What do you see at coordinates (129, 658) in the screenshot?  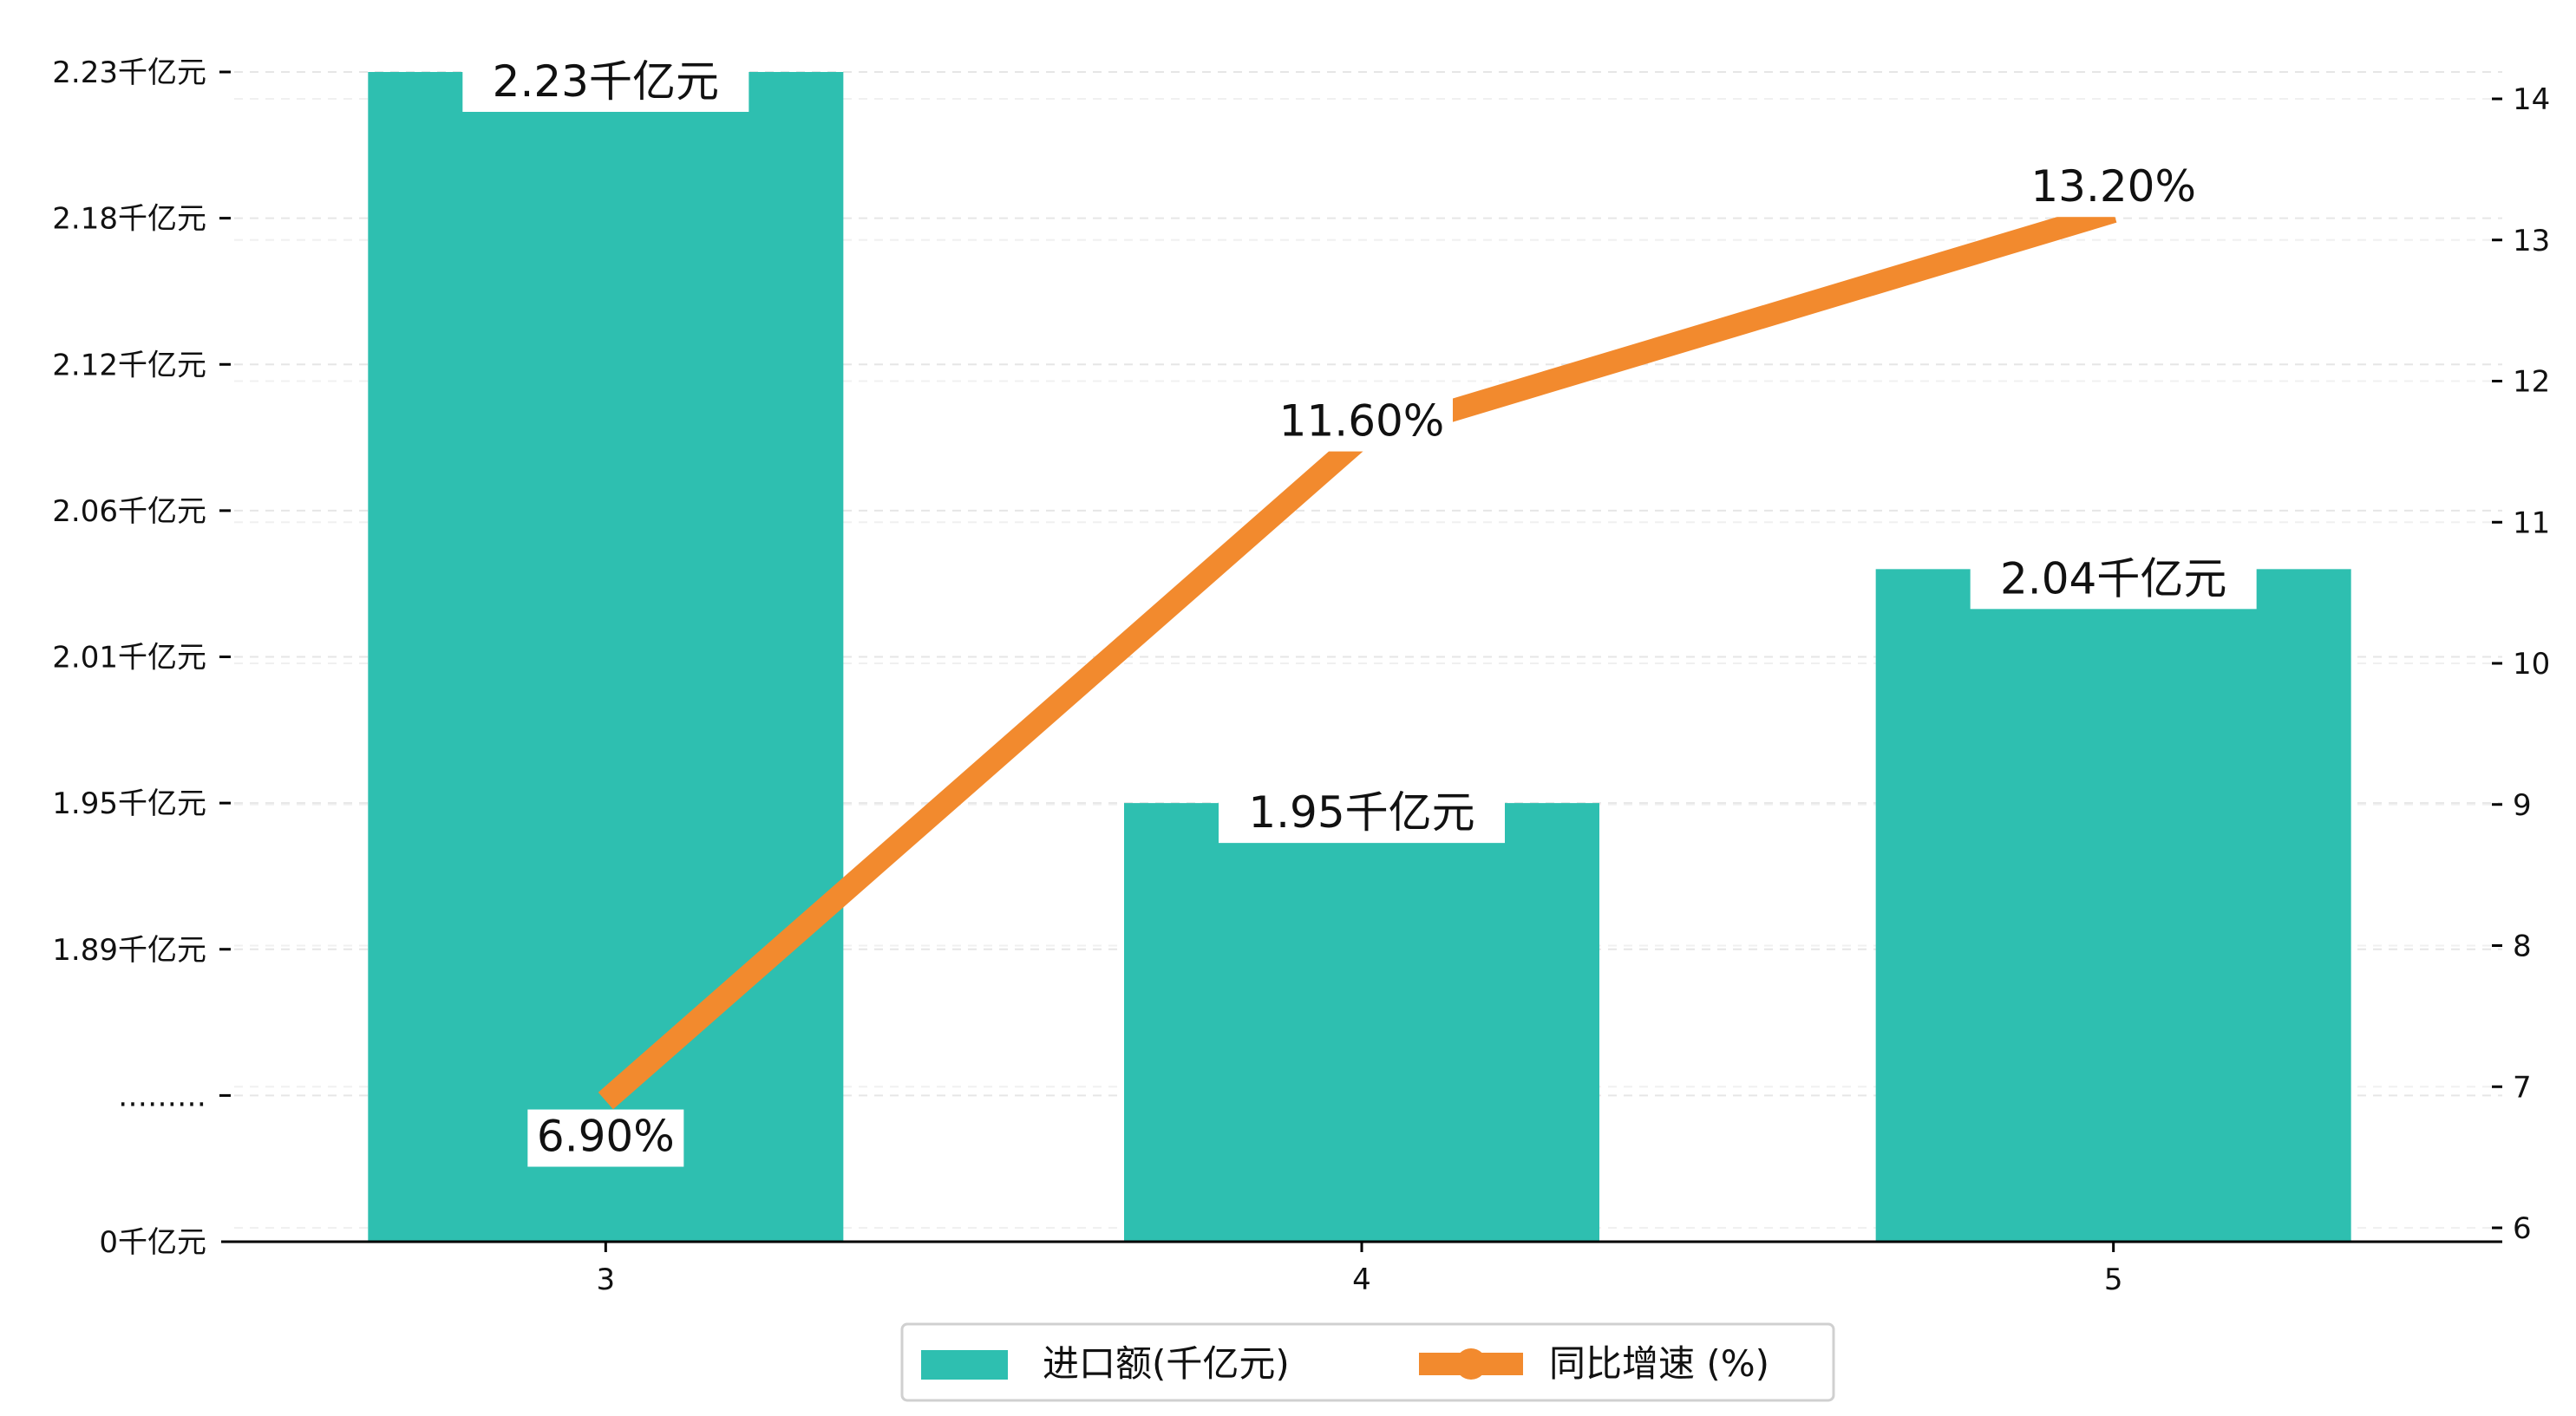 I see `y-left-tick-label: 2.01千亿元` at bounding box center [129, 658].